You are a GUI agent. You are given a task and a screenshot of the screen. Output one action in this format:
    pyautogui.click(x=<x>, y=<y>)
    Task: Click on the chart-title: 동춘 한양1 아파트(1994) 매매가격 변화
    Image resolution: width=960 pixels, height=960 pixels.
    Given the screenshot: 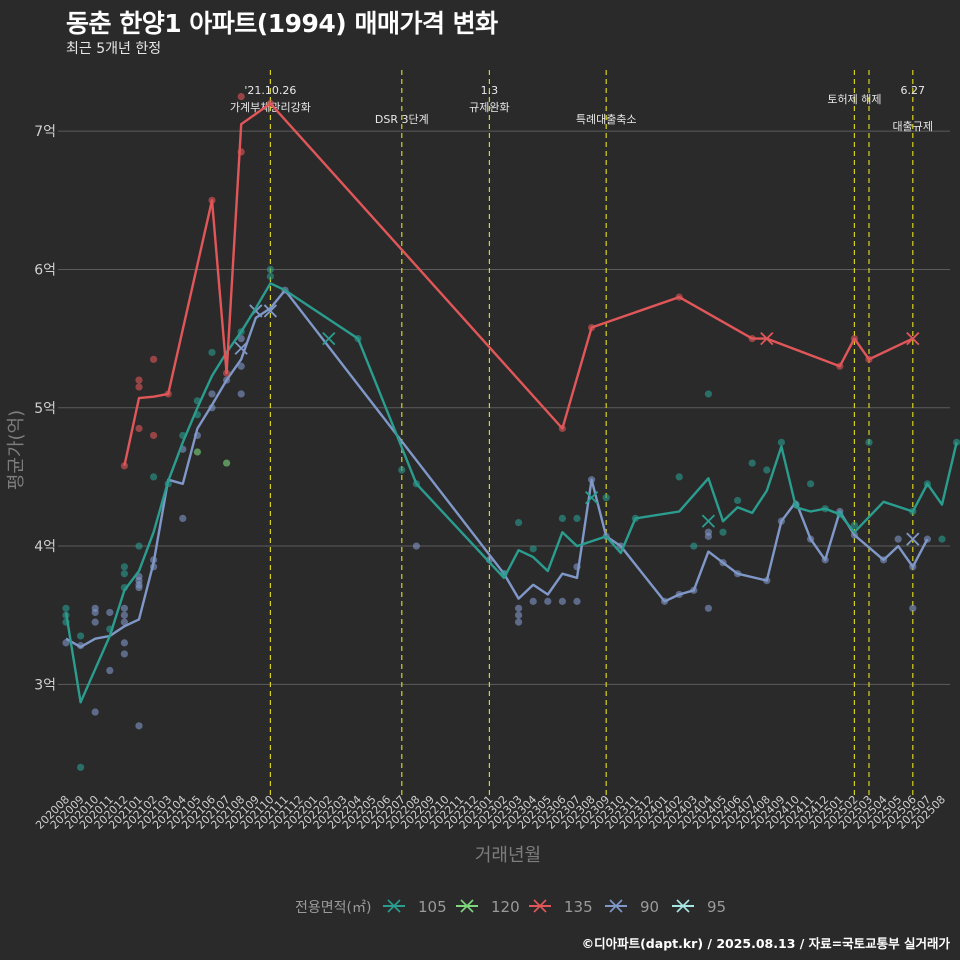 What is the action you would take?
    pyautogui.click(x=282, y=23)
    